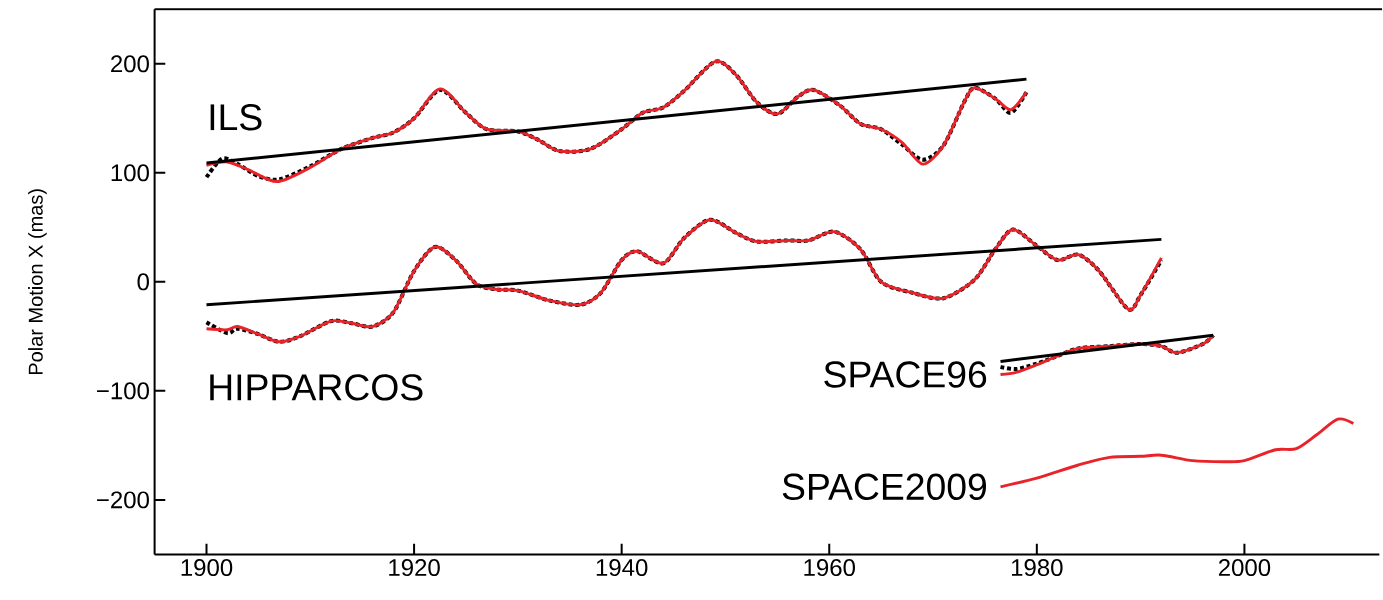 The width and height of the screenshot is (1383, 600). Describe the element at coordinates (622, 568) in the screenshot. I see `x-tick-label: 1940` at that location.